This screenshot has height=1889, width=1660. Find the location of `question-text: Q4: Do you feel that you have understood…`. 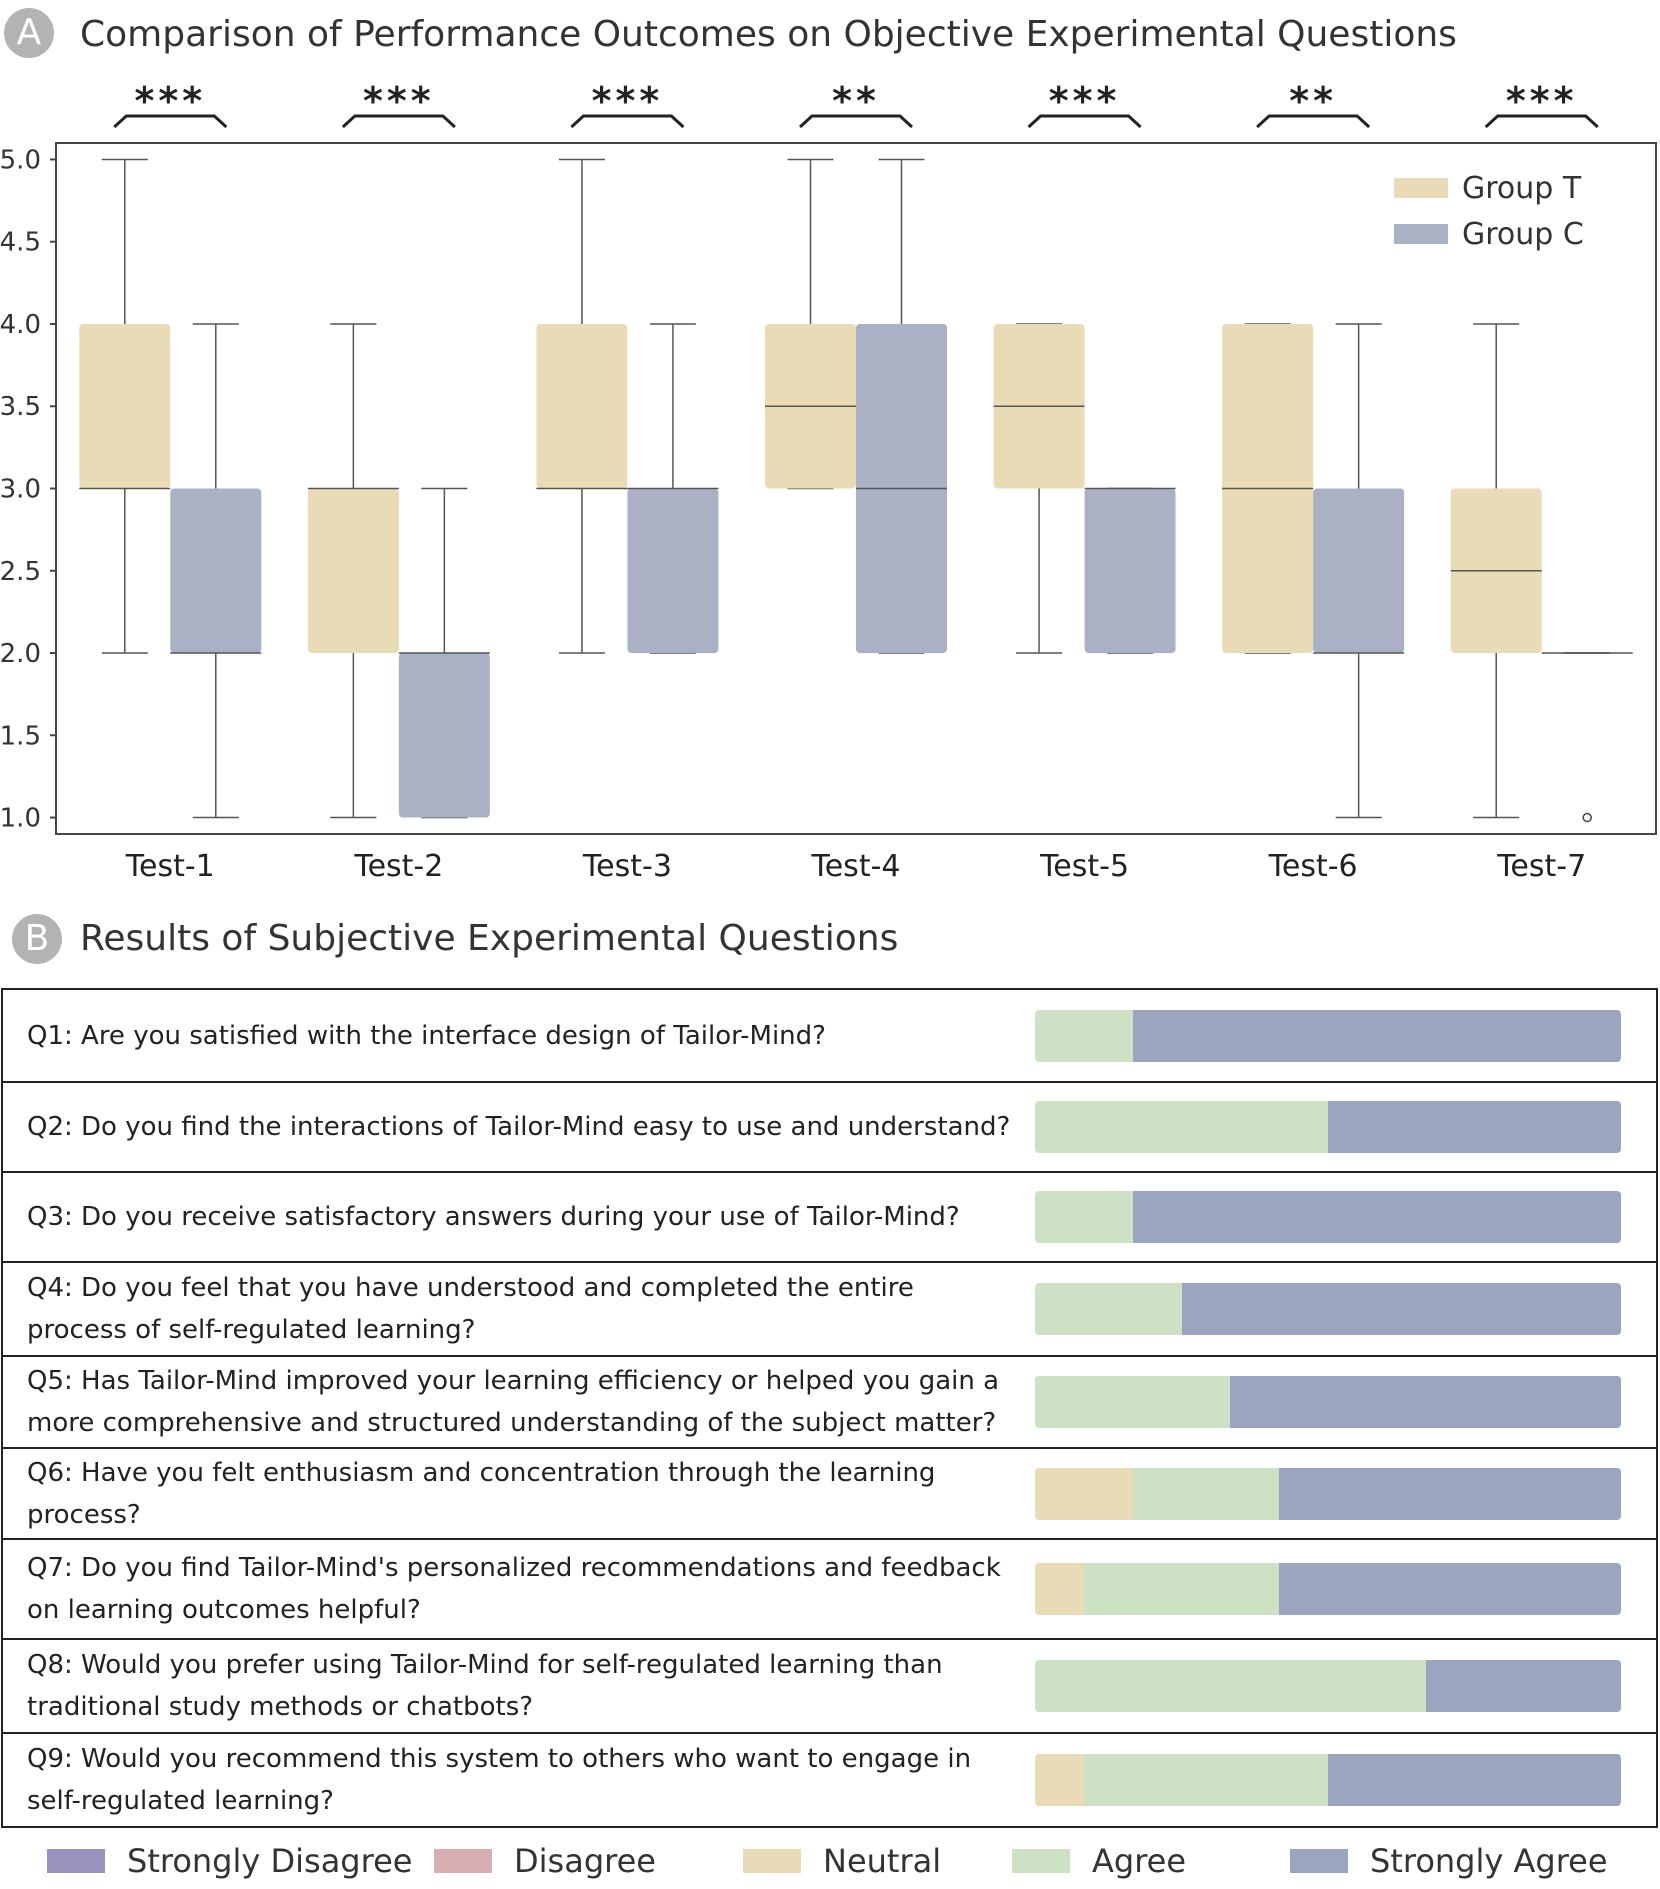

question-text: Q4: Do you feel that you have understood… is located at coordinates (470, 1309).